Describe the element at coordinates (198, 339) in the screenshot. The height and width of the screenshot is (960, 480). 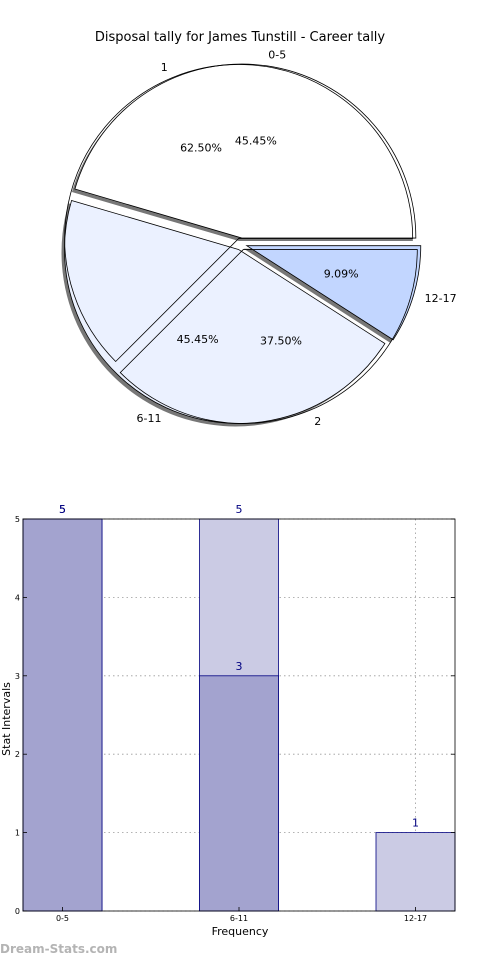
I see `pie-percent-6-11: 45.45%` at that location.